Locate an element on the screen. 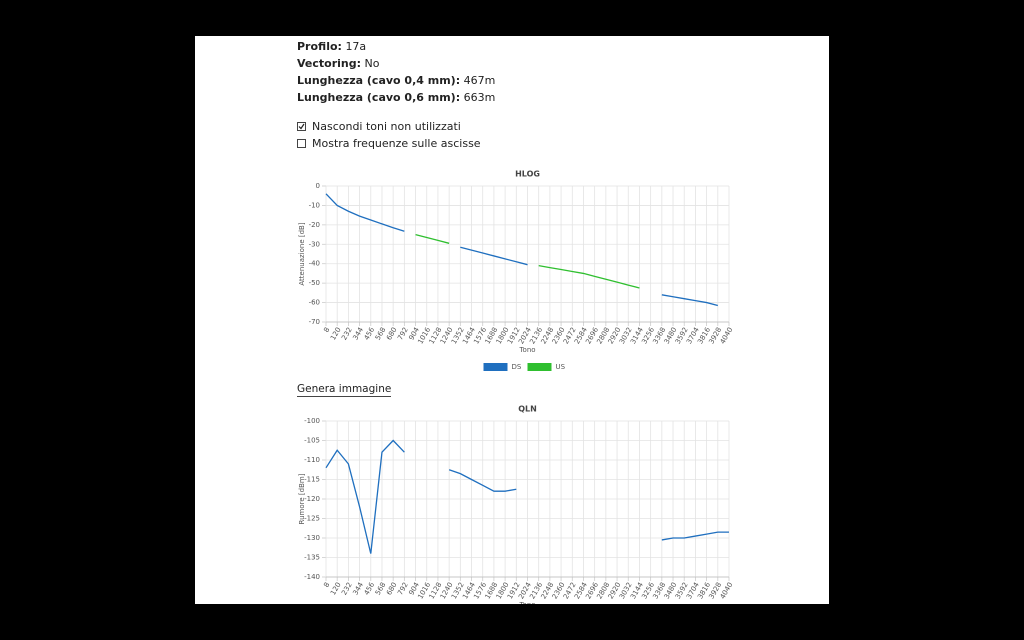  y-tick-label: -20 is located at coordinates (314, 225).